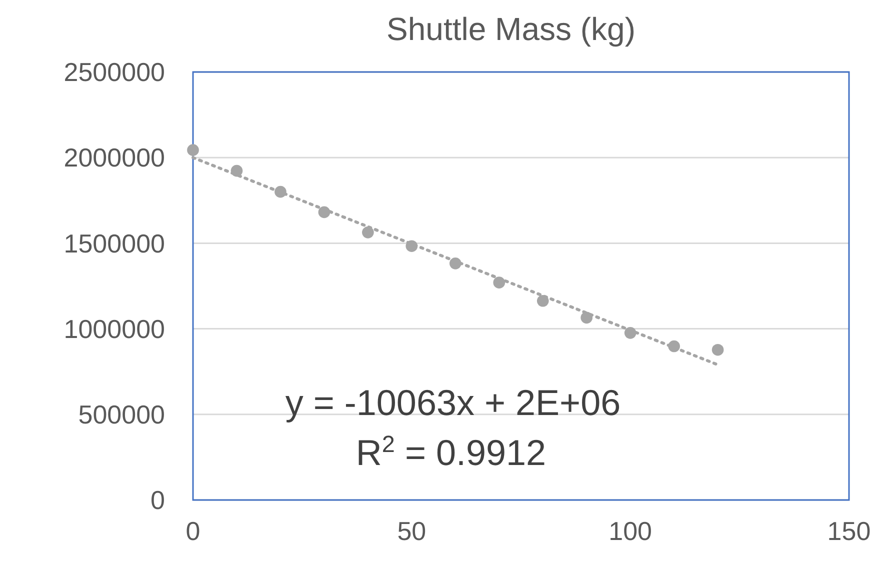  Describe the element at coordinates (193, 531) in the screenshot. I see `x-tick-label: 0` at that location.